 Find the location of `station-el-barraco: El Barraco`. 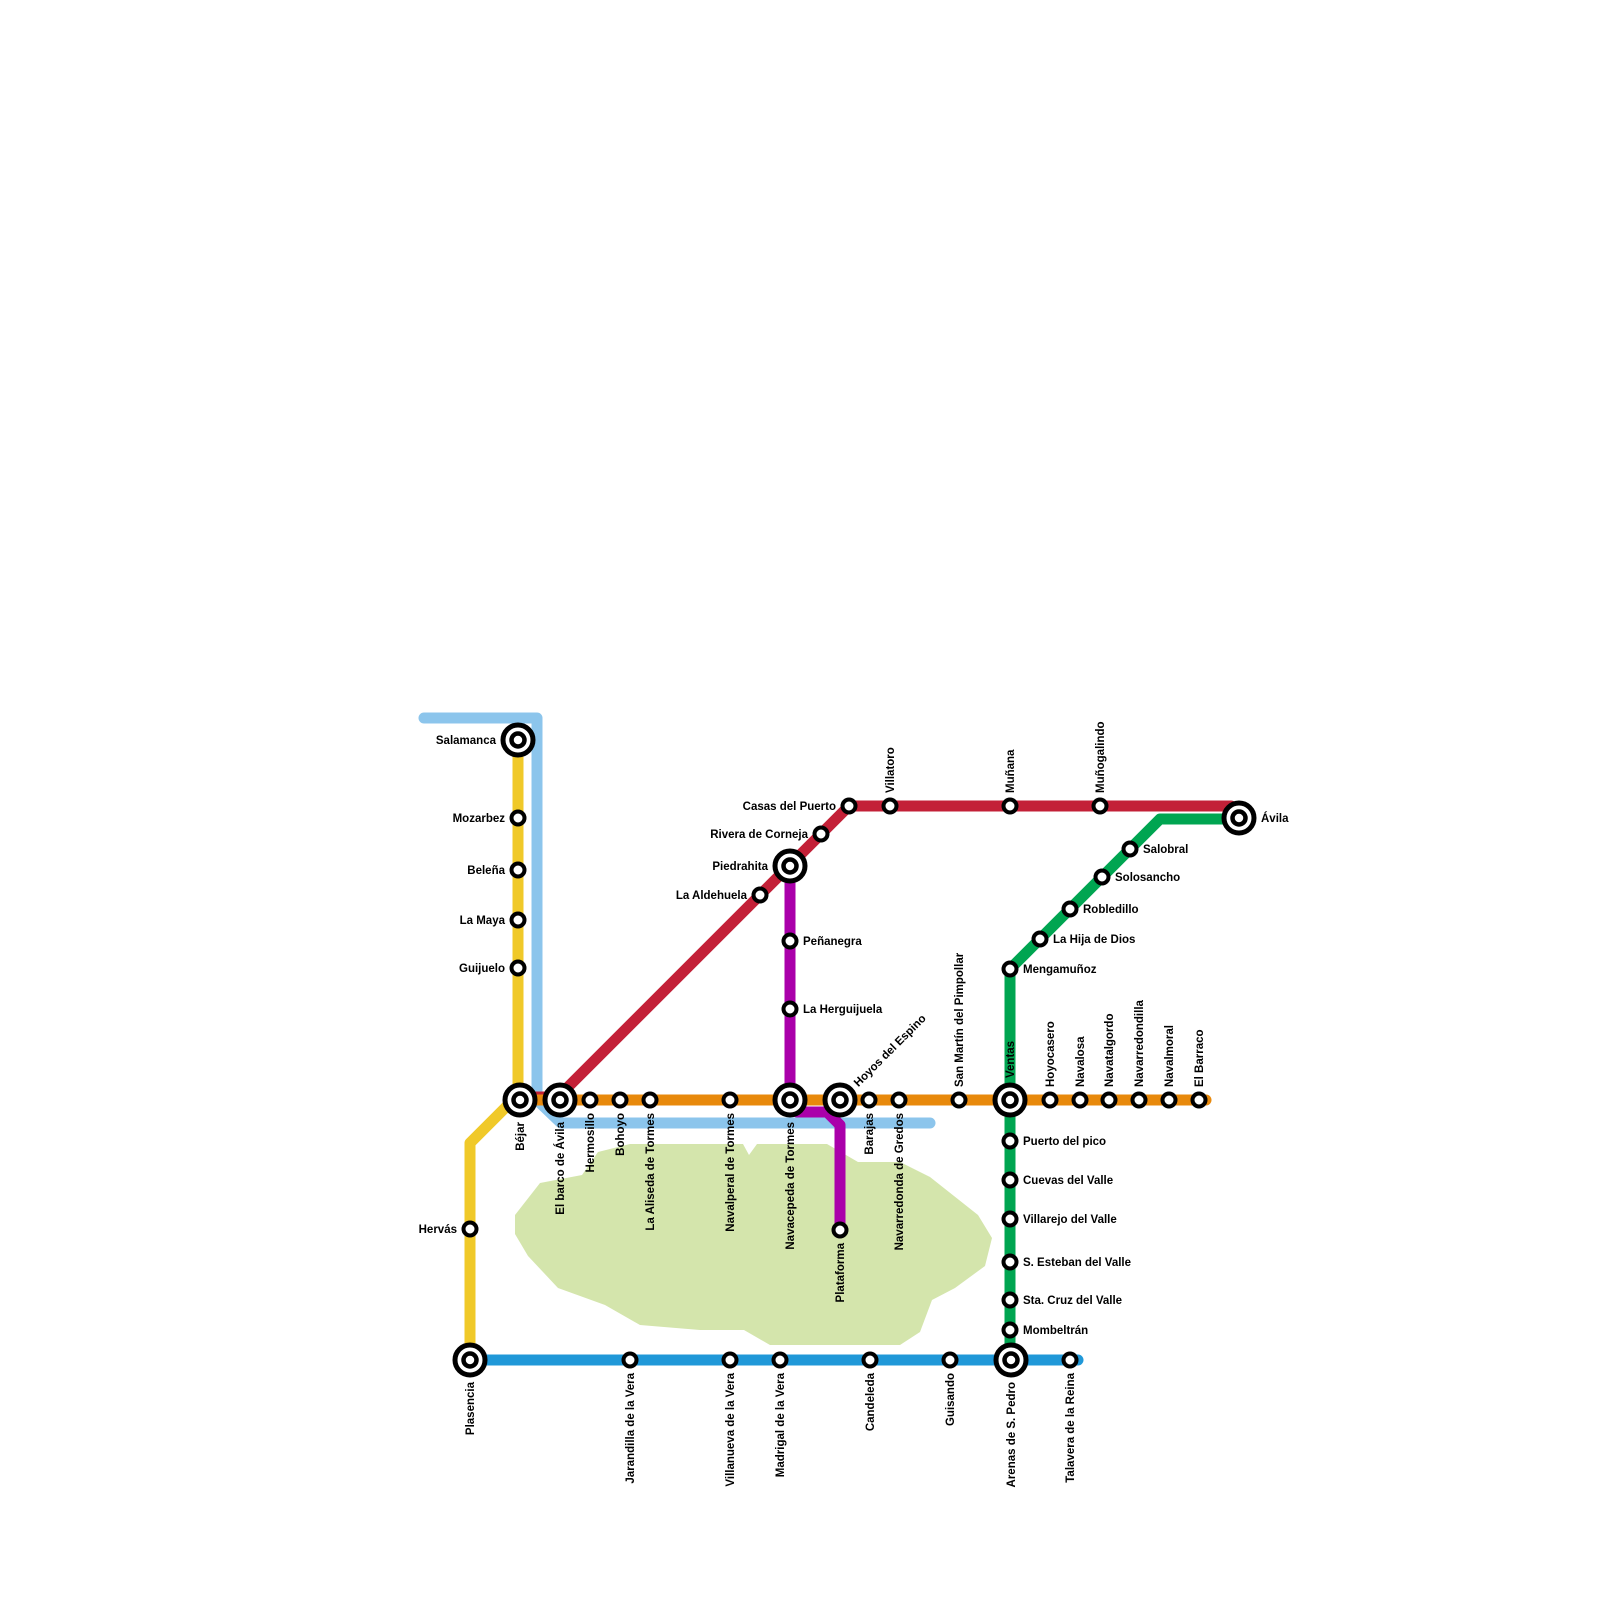

station-el-barraco: El Barraco is located at coordinates (1199, 1069).